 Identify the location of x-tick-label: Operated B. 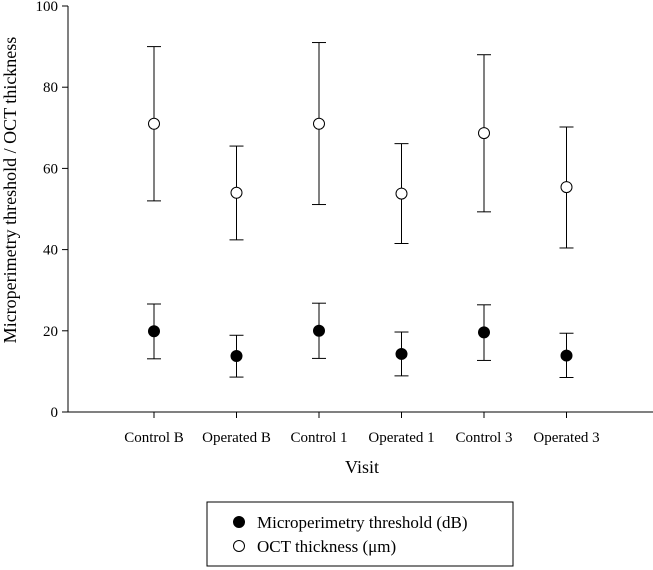
(236, 438).